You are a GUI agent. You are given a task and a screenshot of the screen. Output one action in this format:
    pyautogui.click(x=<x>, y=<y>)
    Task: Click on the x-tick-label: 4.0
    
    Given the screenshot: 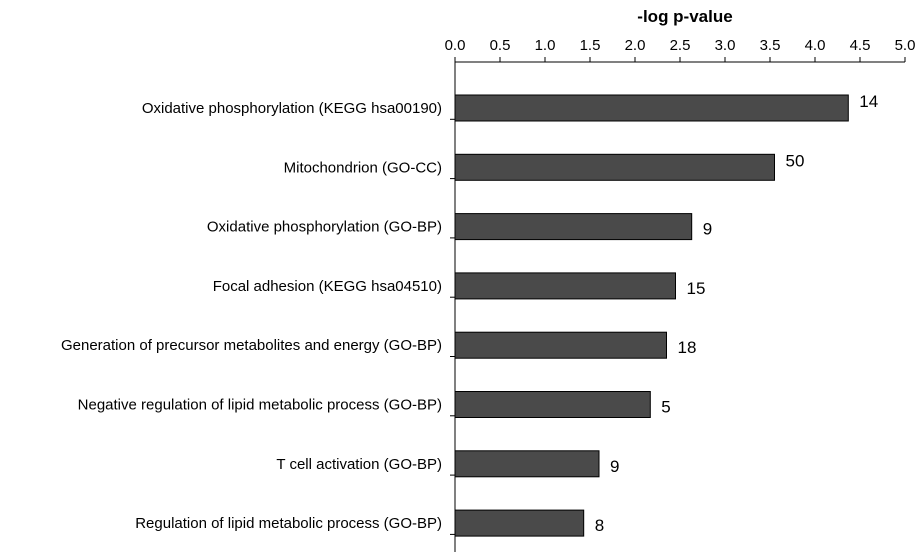 What is the action you would take?
    pyautogui.click(x=815, y=45)
    